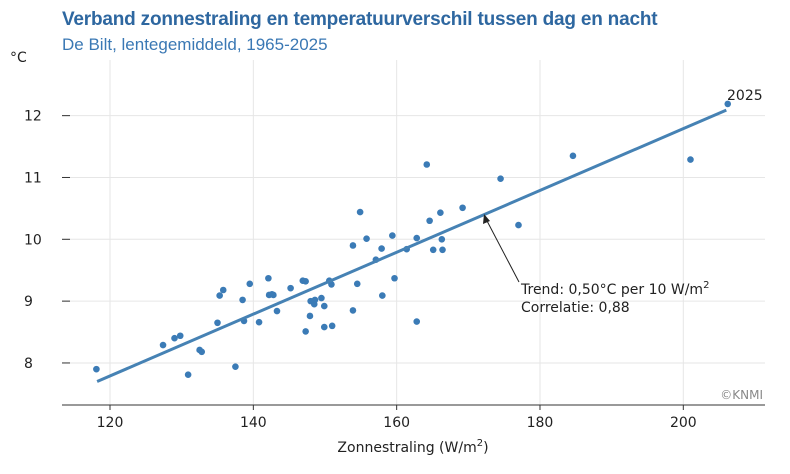  I want to click on credit: ©KNMI, so click(741, 395).